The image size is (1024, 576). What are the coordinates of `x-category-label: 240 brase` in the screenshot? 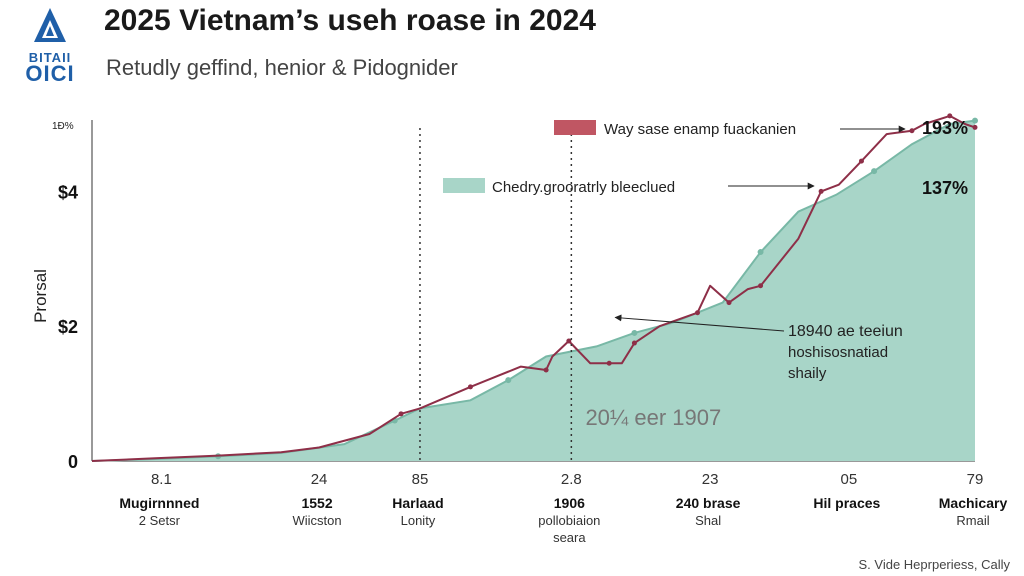 It's located at (708, 503).